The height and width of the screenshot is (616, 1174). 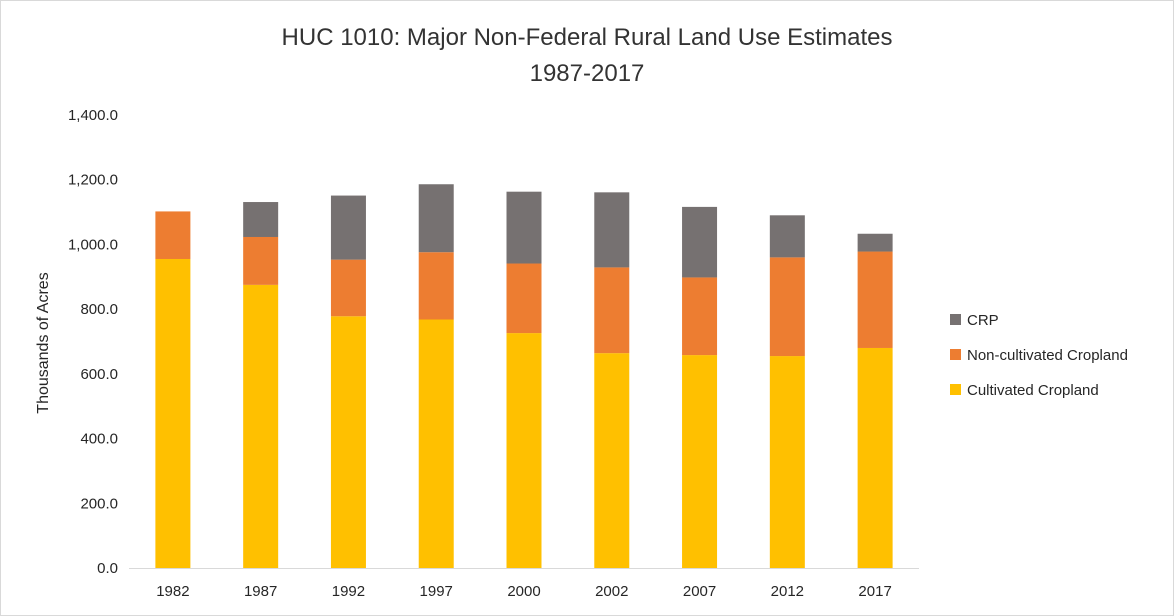 I want to click on y-tick-label: 0.0, so click(x=107, y=568).